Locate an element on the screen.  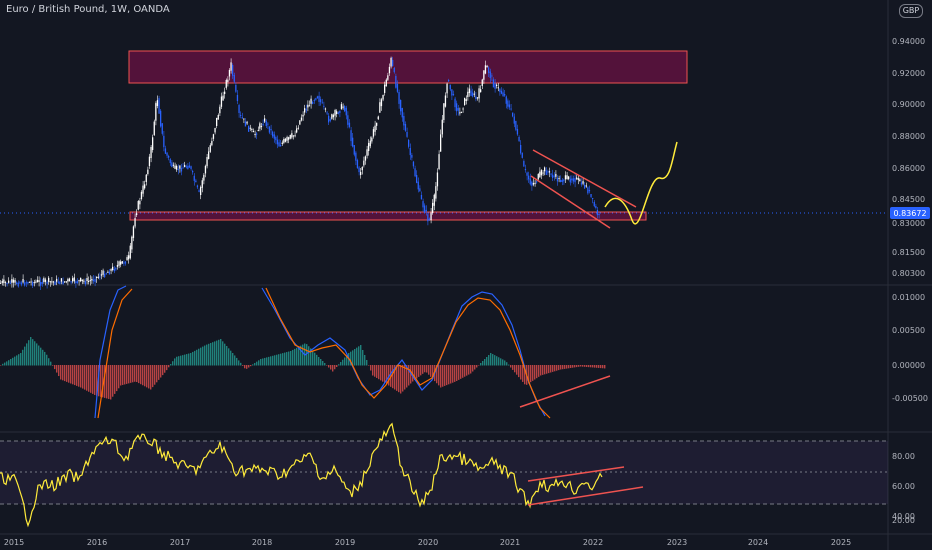
macd-axis: 0.01000 0.00500 0.00000 -0.00500 is located at coordinates (910, 348).